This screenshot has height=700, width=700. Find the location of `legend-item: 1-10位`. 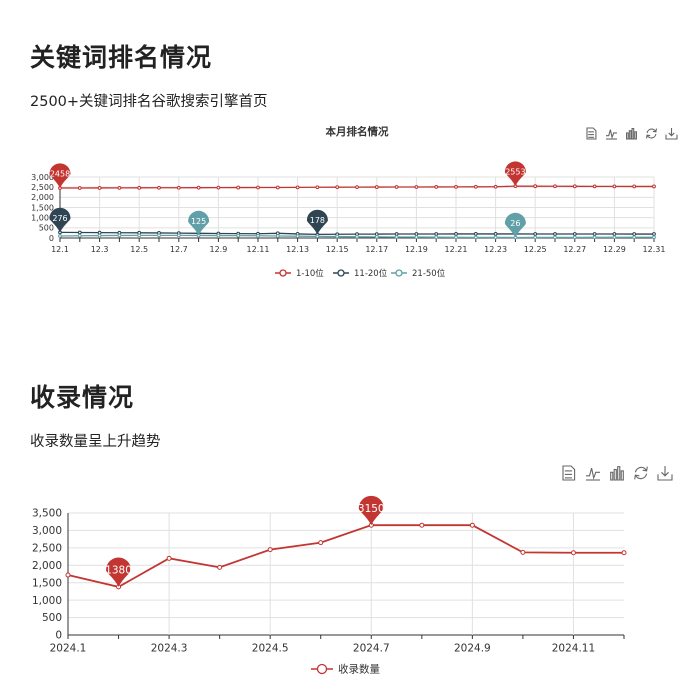

legend-item: 1-10位 is located at coordinates (299, 273).